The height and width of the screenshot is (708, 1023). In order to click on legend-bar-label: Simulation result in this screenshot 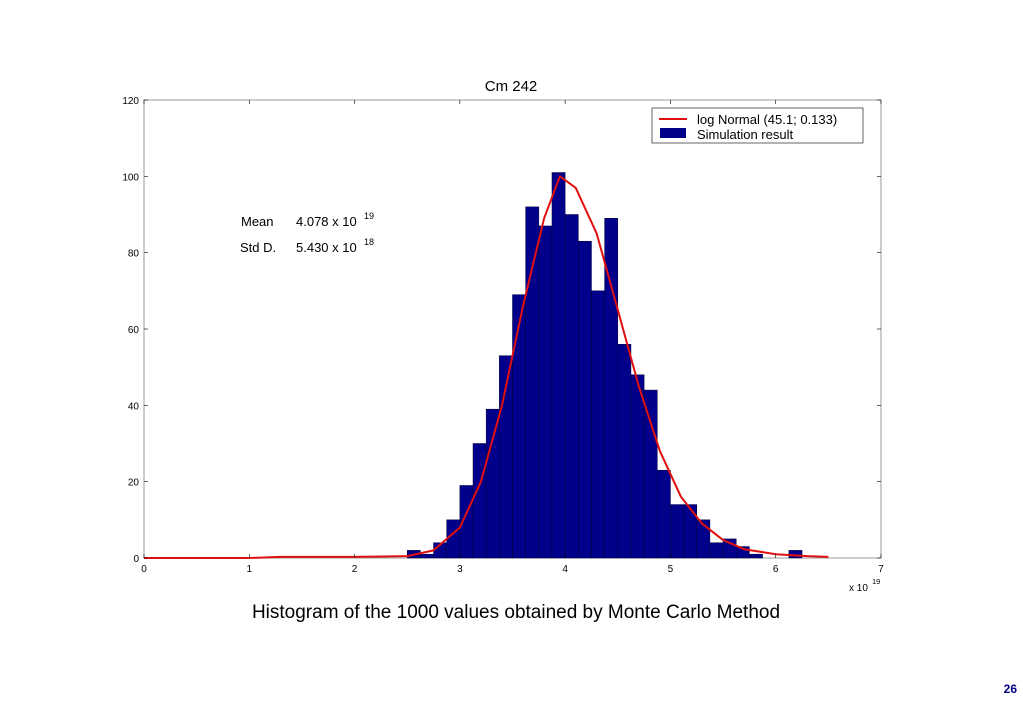, I will do `click(745, 134)`.